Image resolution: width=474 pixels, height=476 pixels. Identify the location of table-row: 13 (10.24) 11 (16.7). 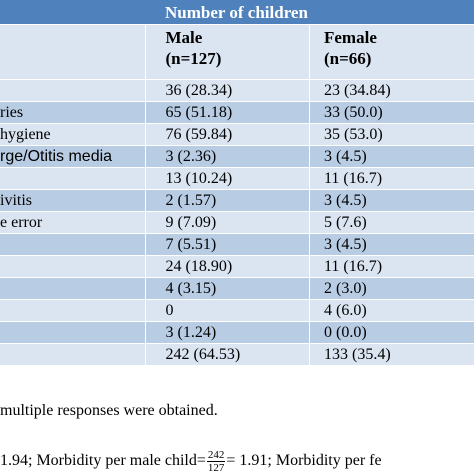
(237, 179).